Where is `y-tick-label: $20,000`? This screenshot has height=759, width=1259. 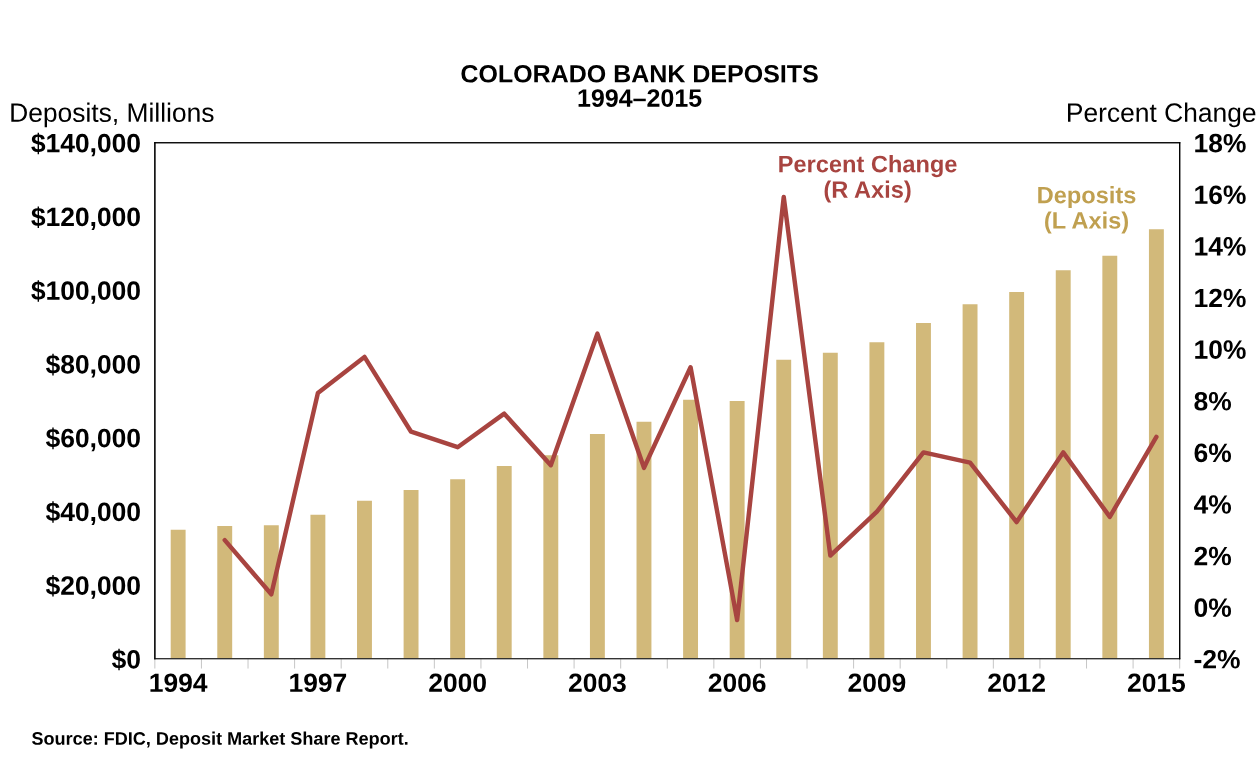 y-tick-label: $20,000 is located at coordinates (92, 587).